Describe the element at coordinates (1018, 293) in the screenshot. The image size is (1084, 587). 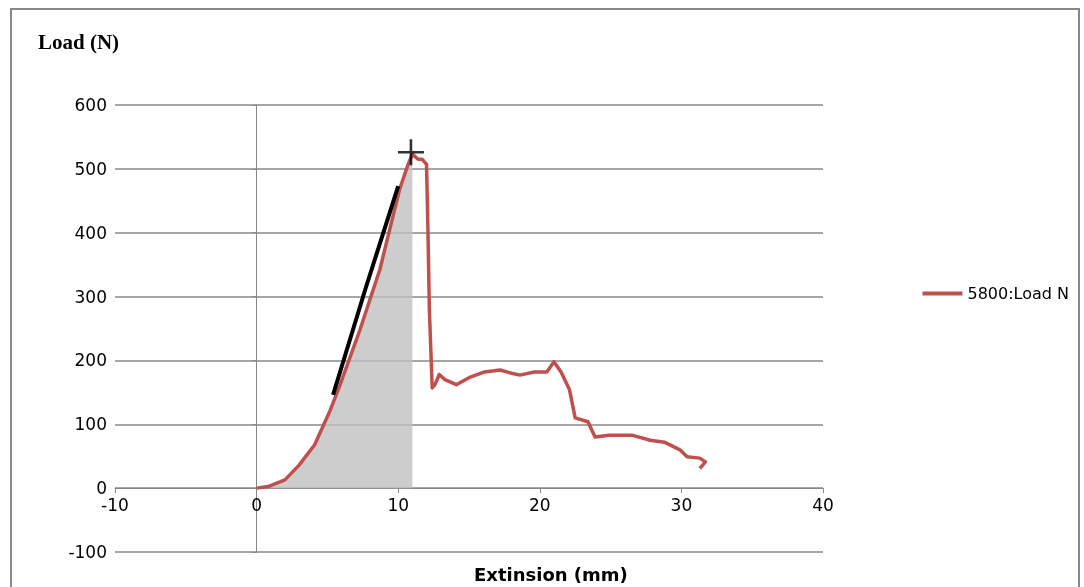
I see `legend-label: 5800:Load N` at that location.